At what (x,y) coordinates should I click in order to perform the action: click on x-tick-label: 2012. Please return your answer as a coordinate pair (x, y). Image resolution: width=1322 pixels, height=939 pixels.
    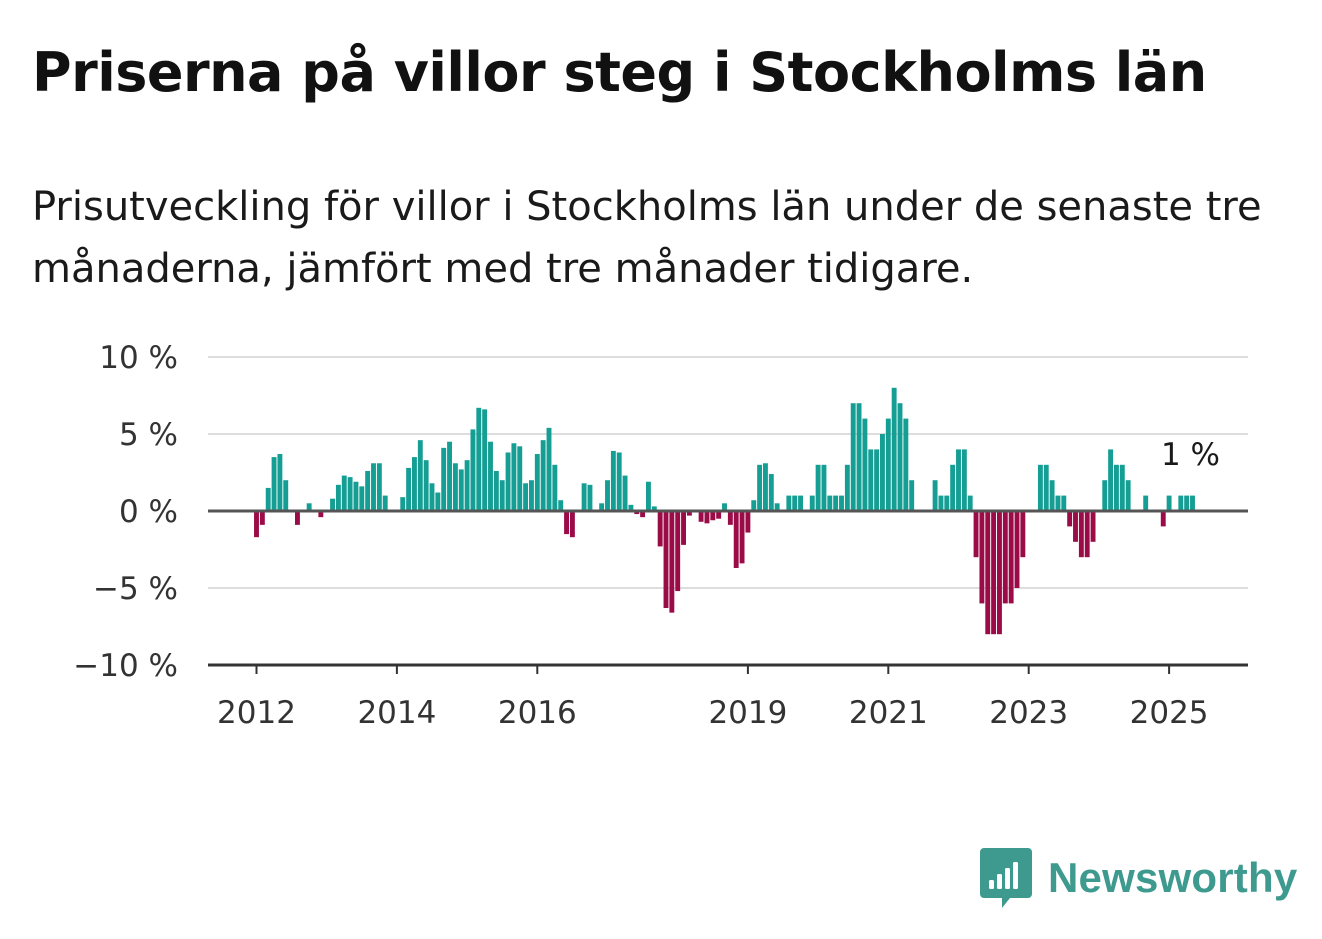
    Looking at the image, I should click on (256, 713).